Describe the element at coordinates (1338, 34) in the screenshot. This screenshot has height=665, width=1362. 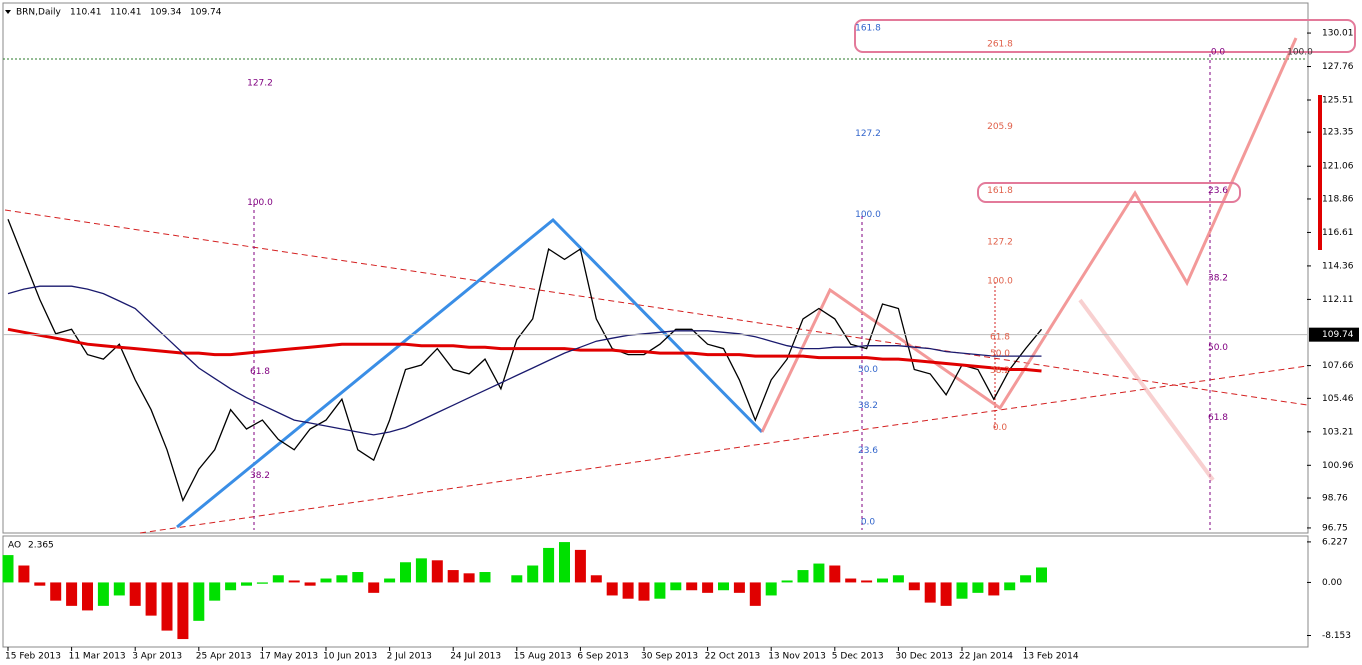
I see `y-tick-label: 130.01` at that location.